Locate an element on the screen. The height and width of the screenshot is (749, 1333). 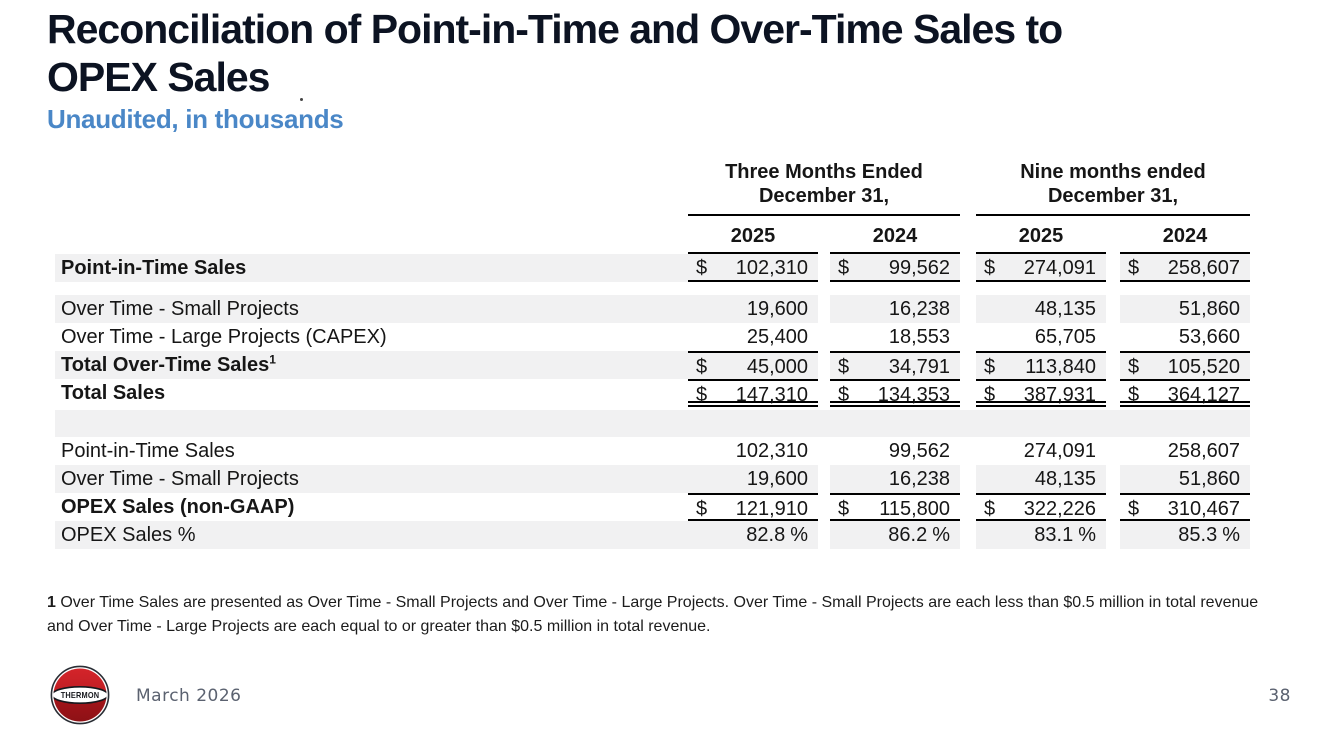
cell-value: 45,000 is located at coordinates (777, 366).